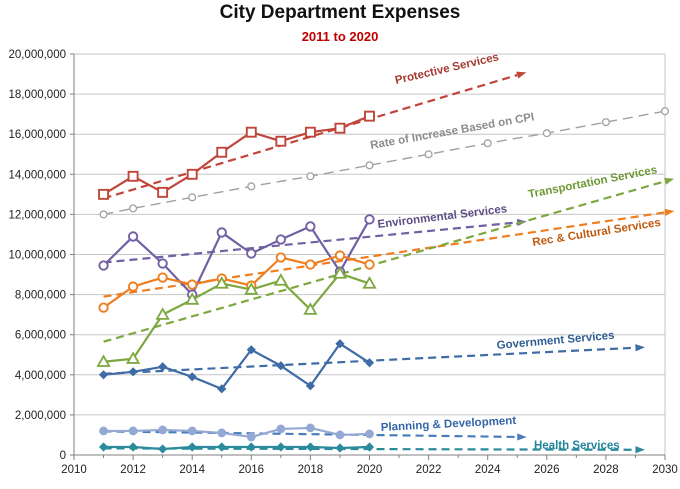 The image size is (680, 489). Describe the element at coordinates (547, 470) in the screenshot. I see `x-tick-label: 2026` at that location.